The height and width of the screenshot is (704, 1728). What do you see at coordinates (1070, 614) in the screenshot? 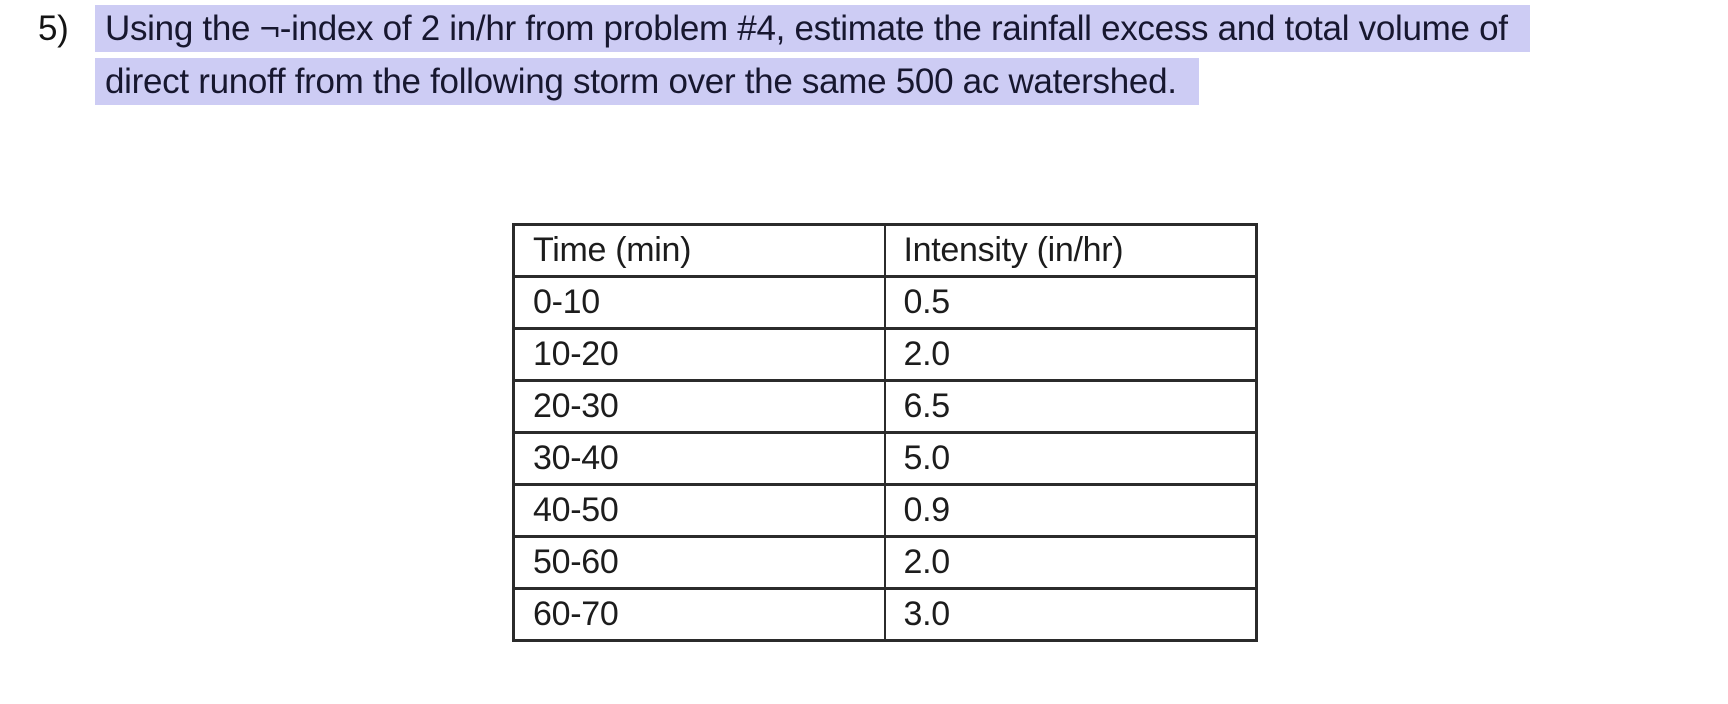
I see `intensity-cell: 3.0` at bounding box center [1070, 614].